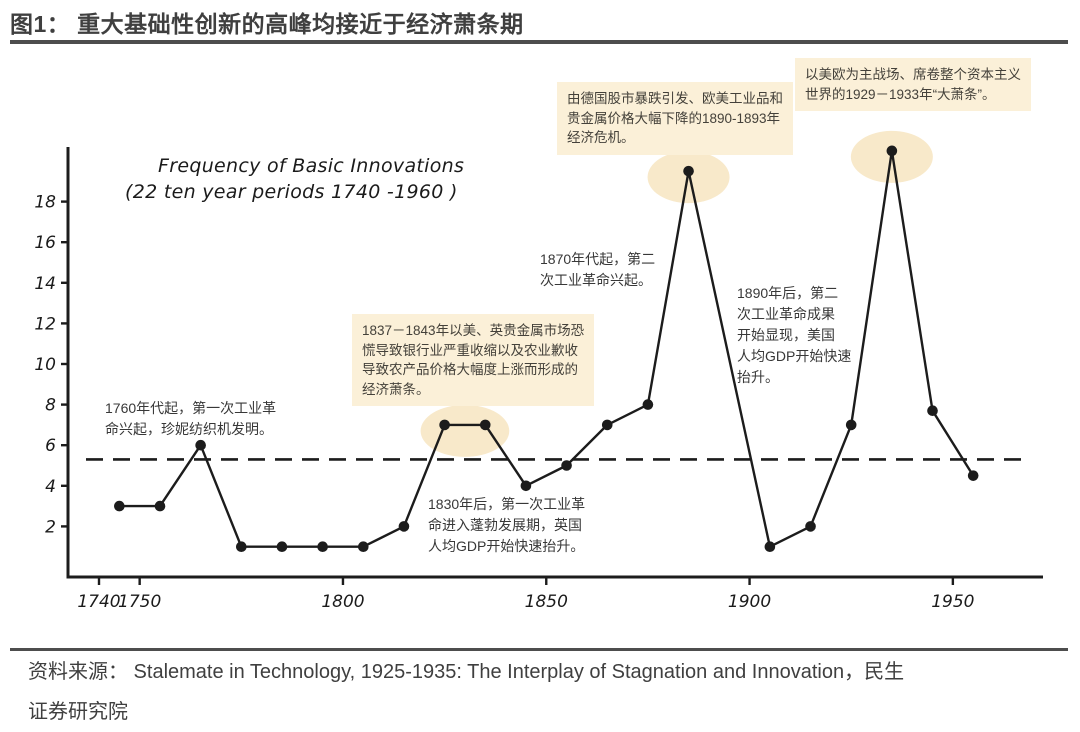 This screenshot has width=1080, height=732. Describe the element at coordinates (191, 418) in the screenshot. I see `annotation-first-industrial-revolution: 1760年代起，第一次工业革 命兴起，珍妮纺织机发明。` at that location.